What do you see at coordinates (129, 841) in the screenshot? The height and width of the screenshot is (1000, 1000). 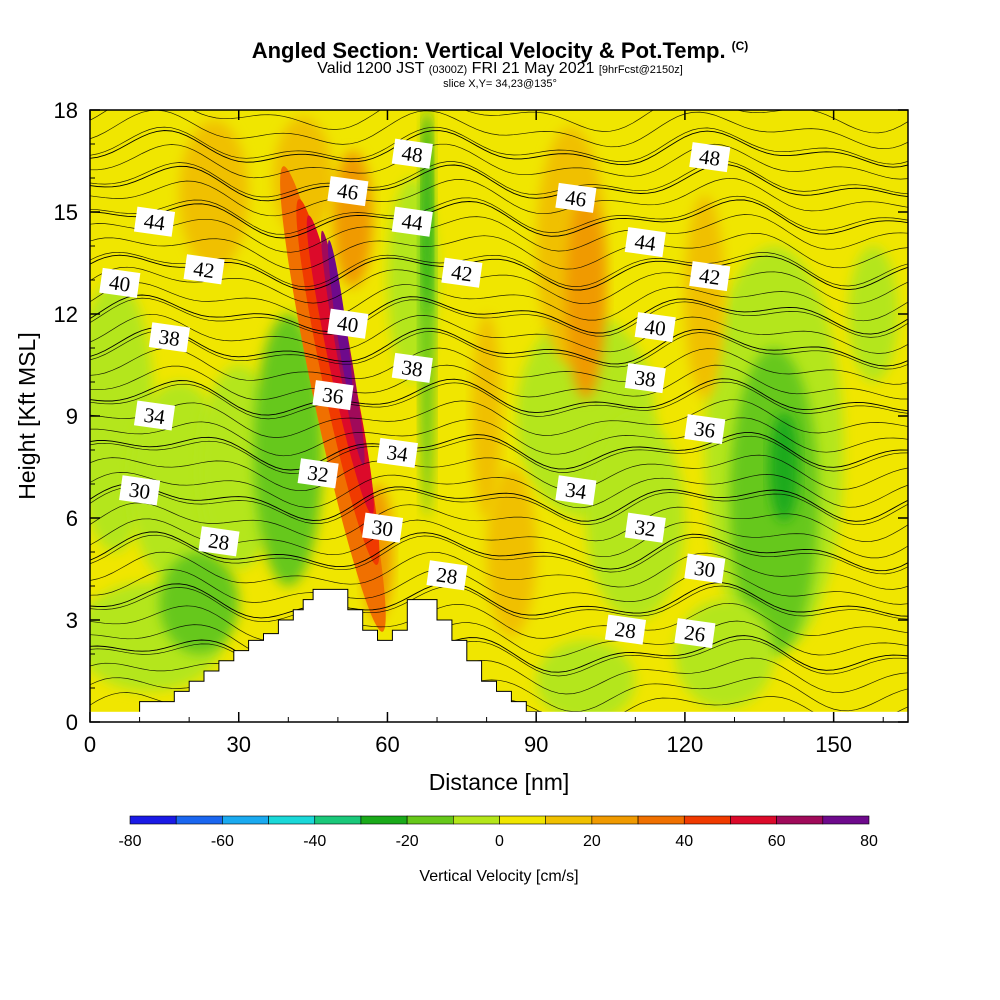 I see `colorbar-tick-label: -80` at bounding box center [129, 841].